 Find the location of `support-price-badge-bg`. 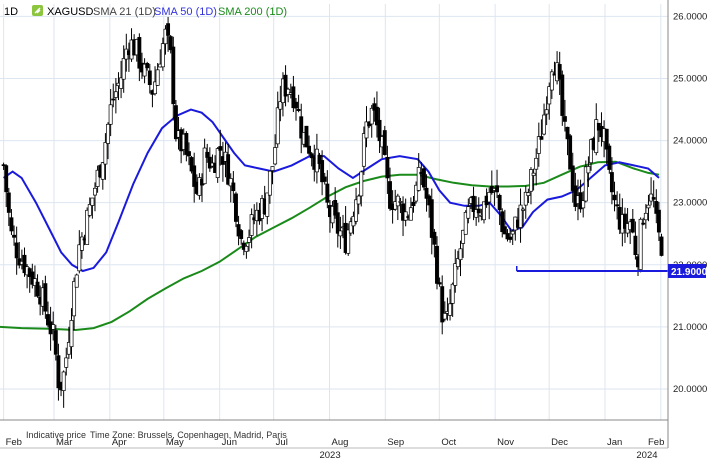

support-price-badge-bg is located at coordinates (687, 270).